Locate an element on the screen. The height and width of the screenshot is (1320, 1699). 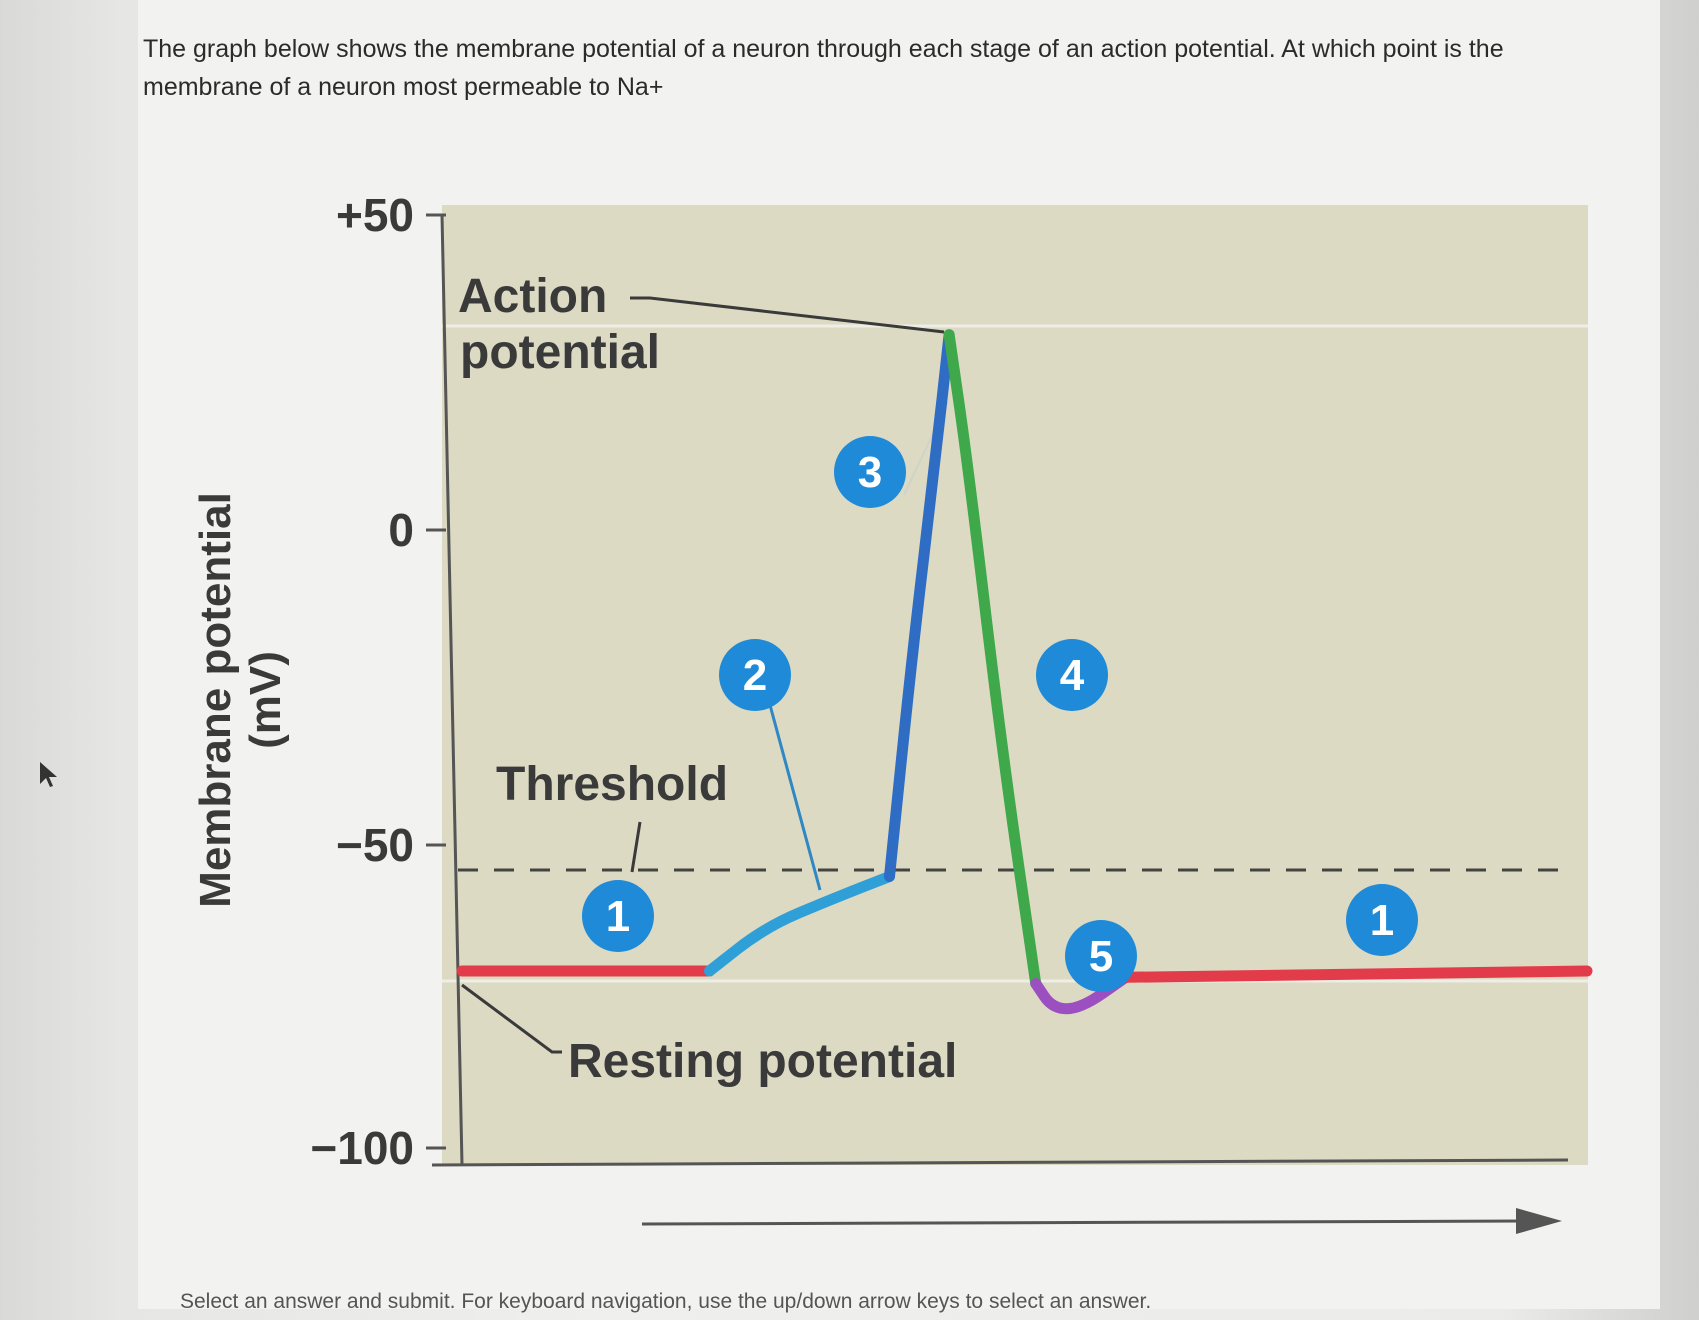
y-axis-label: Membrane potential is located at coordinates (215, 700).